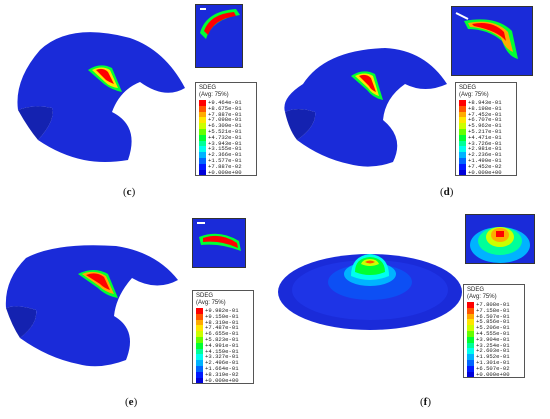  Describe the element at coordinates (225, 160) in the screenshot. I see `legend-tick-label: +1.577e-01` at that location.